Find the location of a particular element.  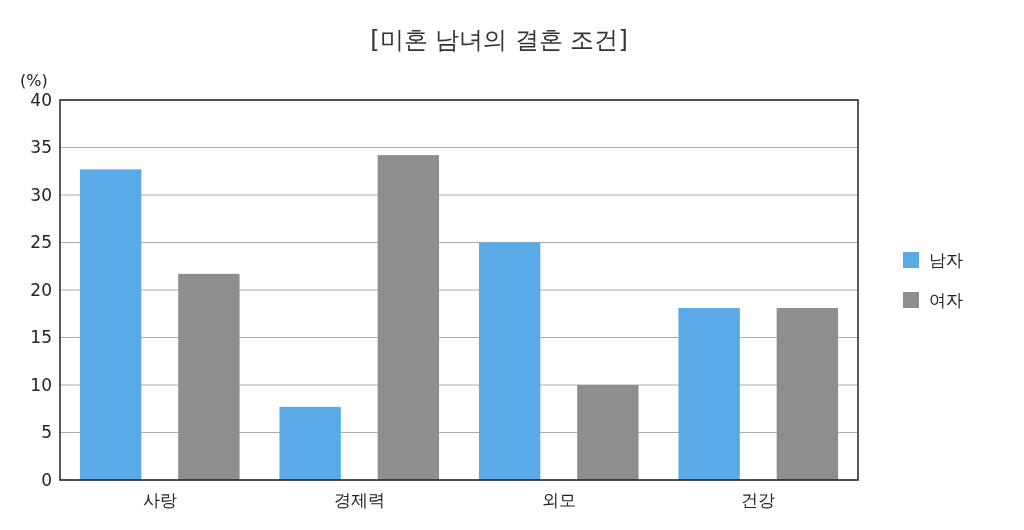

y-tick-label: 0 is located at coordinates (46, 479).